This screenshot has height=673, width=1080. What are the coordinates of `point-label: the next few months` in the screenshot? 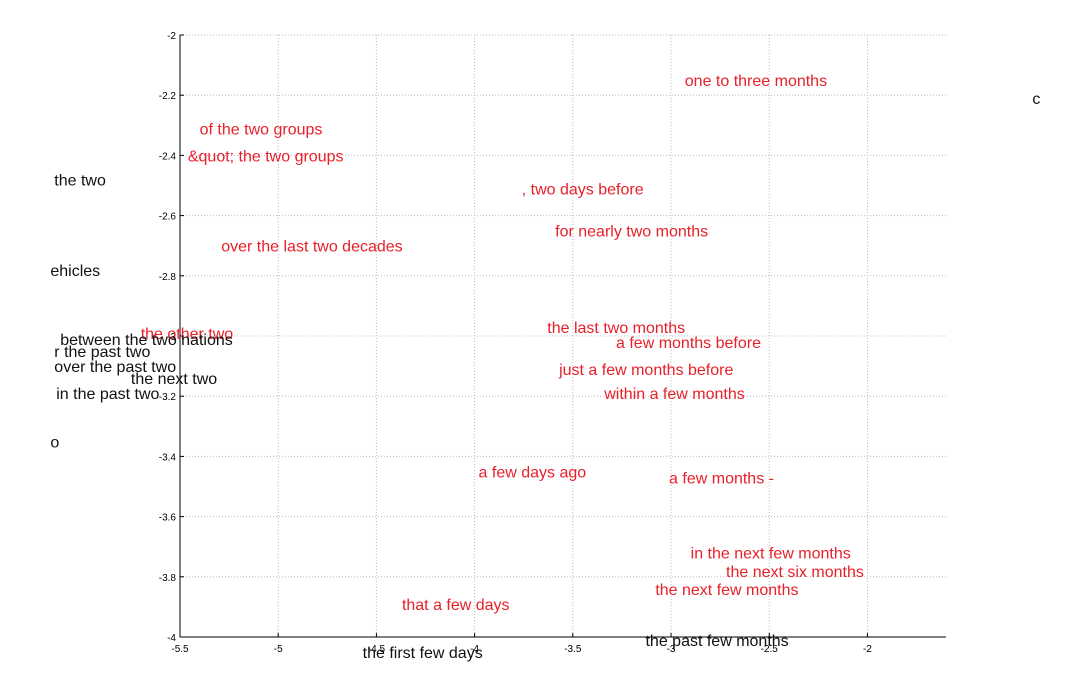 It's located at (726, 590).